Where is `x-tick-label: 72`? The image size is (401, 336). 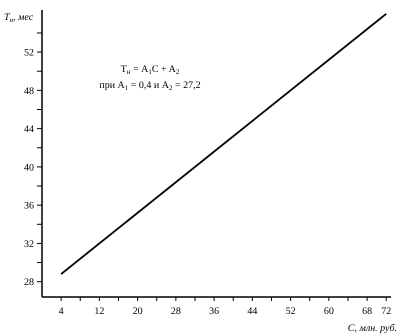
x-tick-label: 72 is located at coordinates (386, 311).